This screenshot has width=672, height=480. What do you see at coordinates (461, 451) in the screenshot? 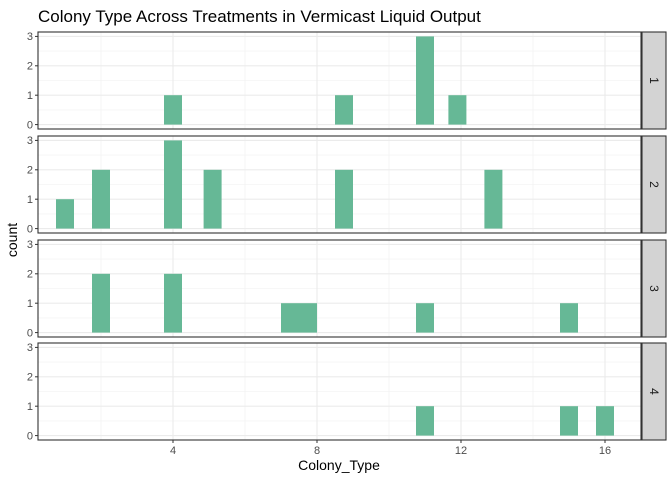
I see `x-tick-label: 12` at bounding box center [461, 451].